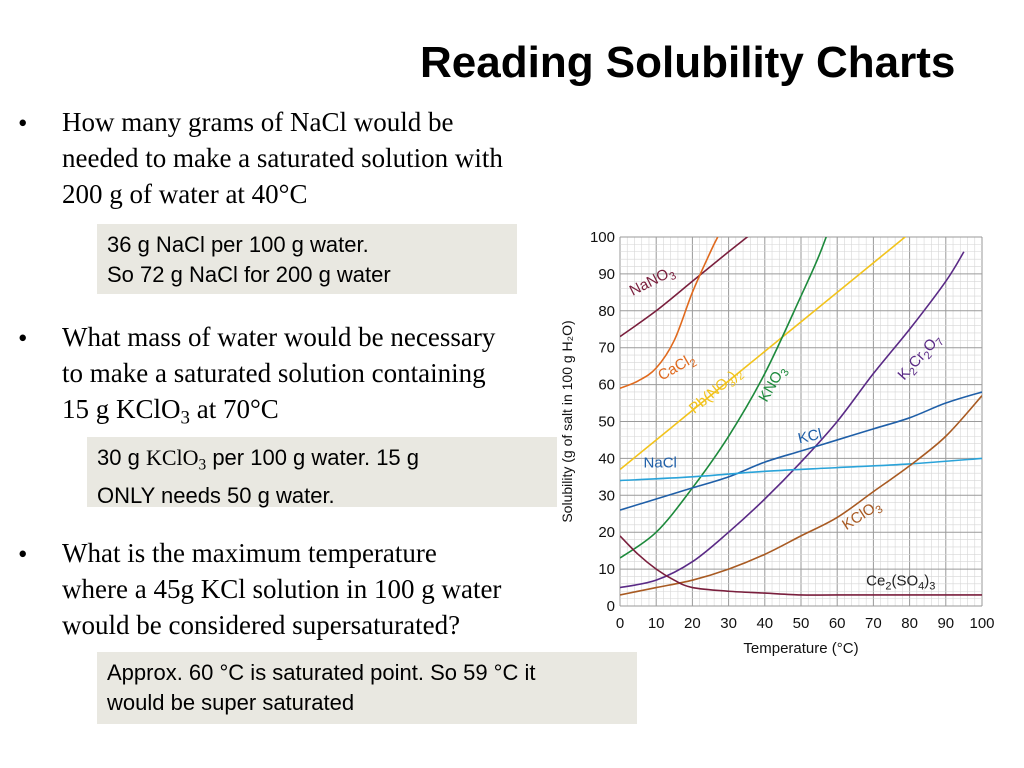 This screenshot has height=768, width=1024. What do you see at coordinates (606, 274) in the screenshot?
I see `y-tick-label: 90` at bounding box center [606, 274].